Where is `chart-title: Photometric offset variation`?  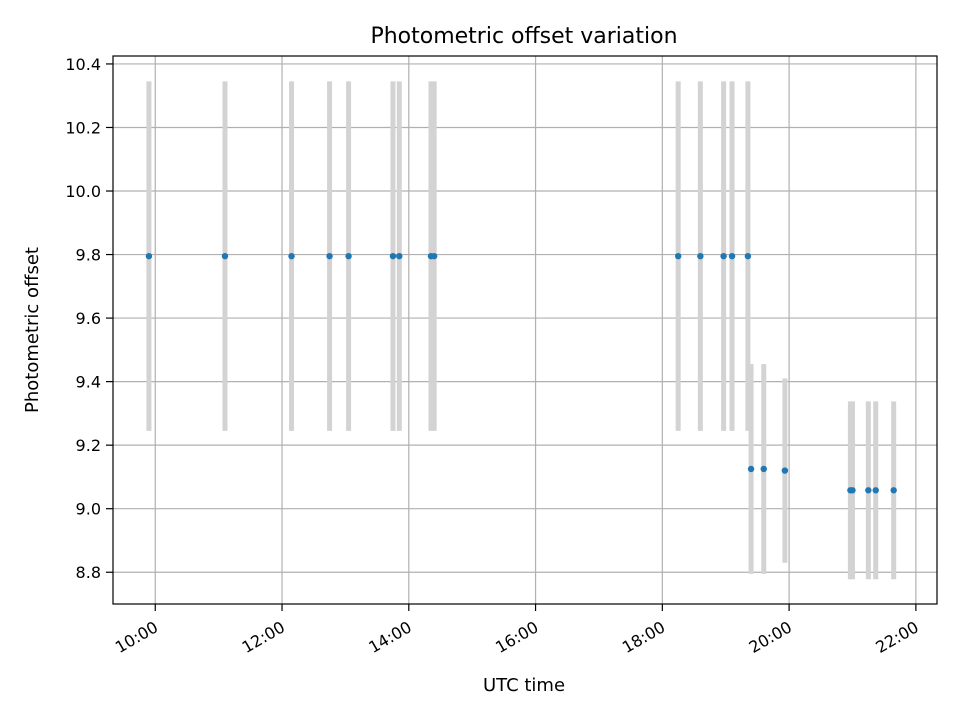
chart-title: Photometric offset variation is located at coordinates (523, 36).